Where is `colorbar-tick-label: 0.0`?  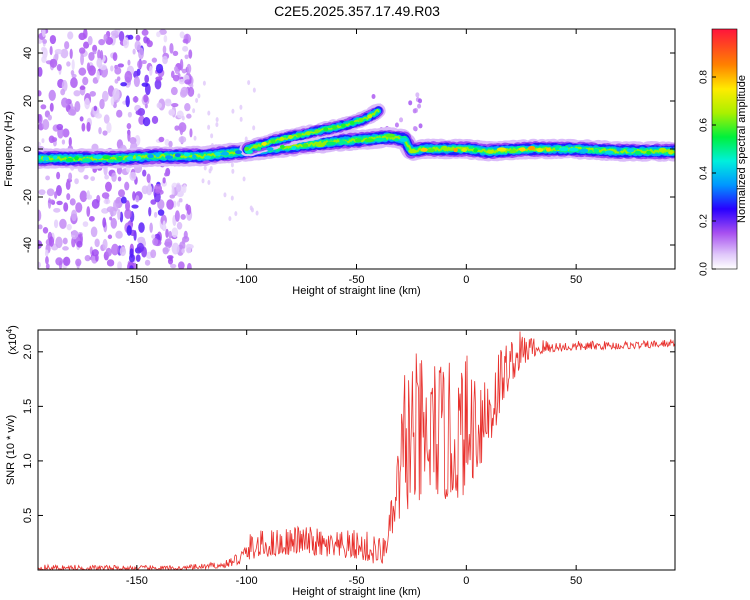
colorbar-tick-label: 0.0 is located at coordinates (704, 269).